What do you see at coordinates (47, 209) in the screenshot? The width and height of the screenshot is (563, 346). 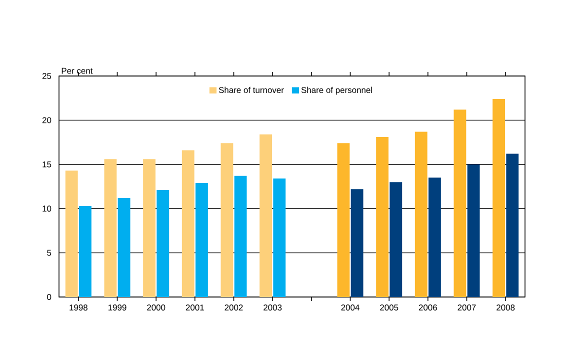 I see `y-tick-label: 10` at bounding box center [47, 209].